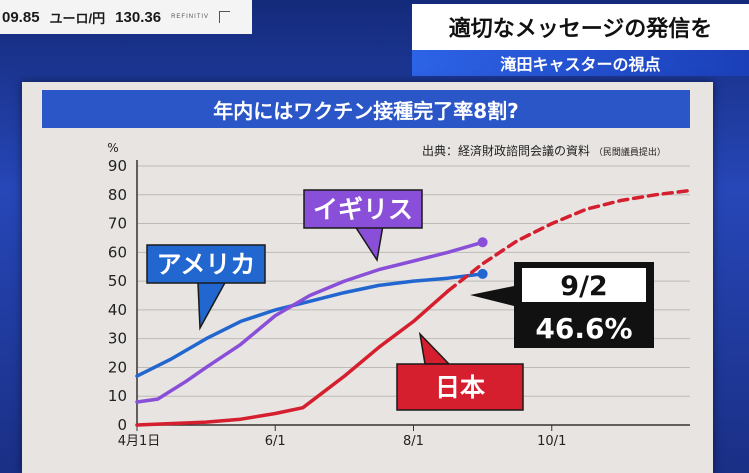 The height and width of the screenshot is (473, 749). I want to click on x-tick-label: 4月1日, so click(139, 441).